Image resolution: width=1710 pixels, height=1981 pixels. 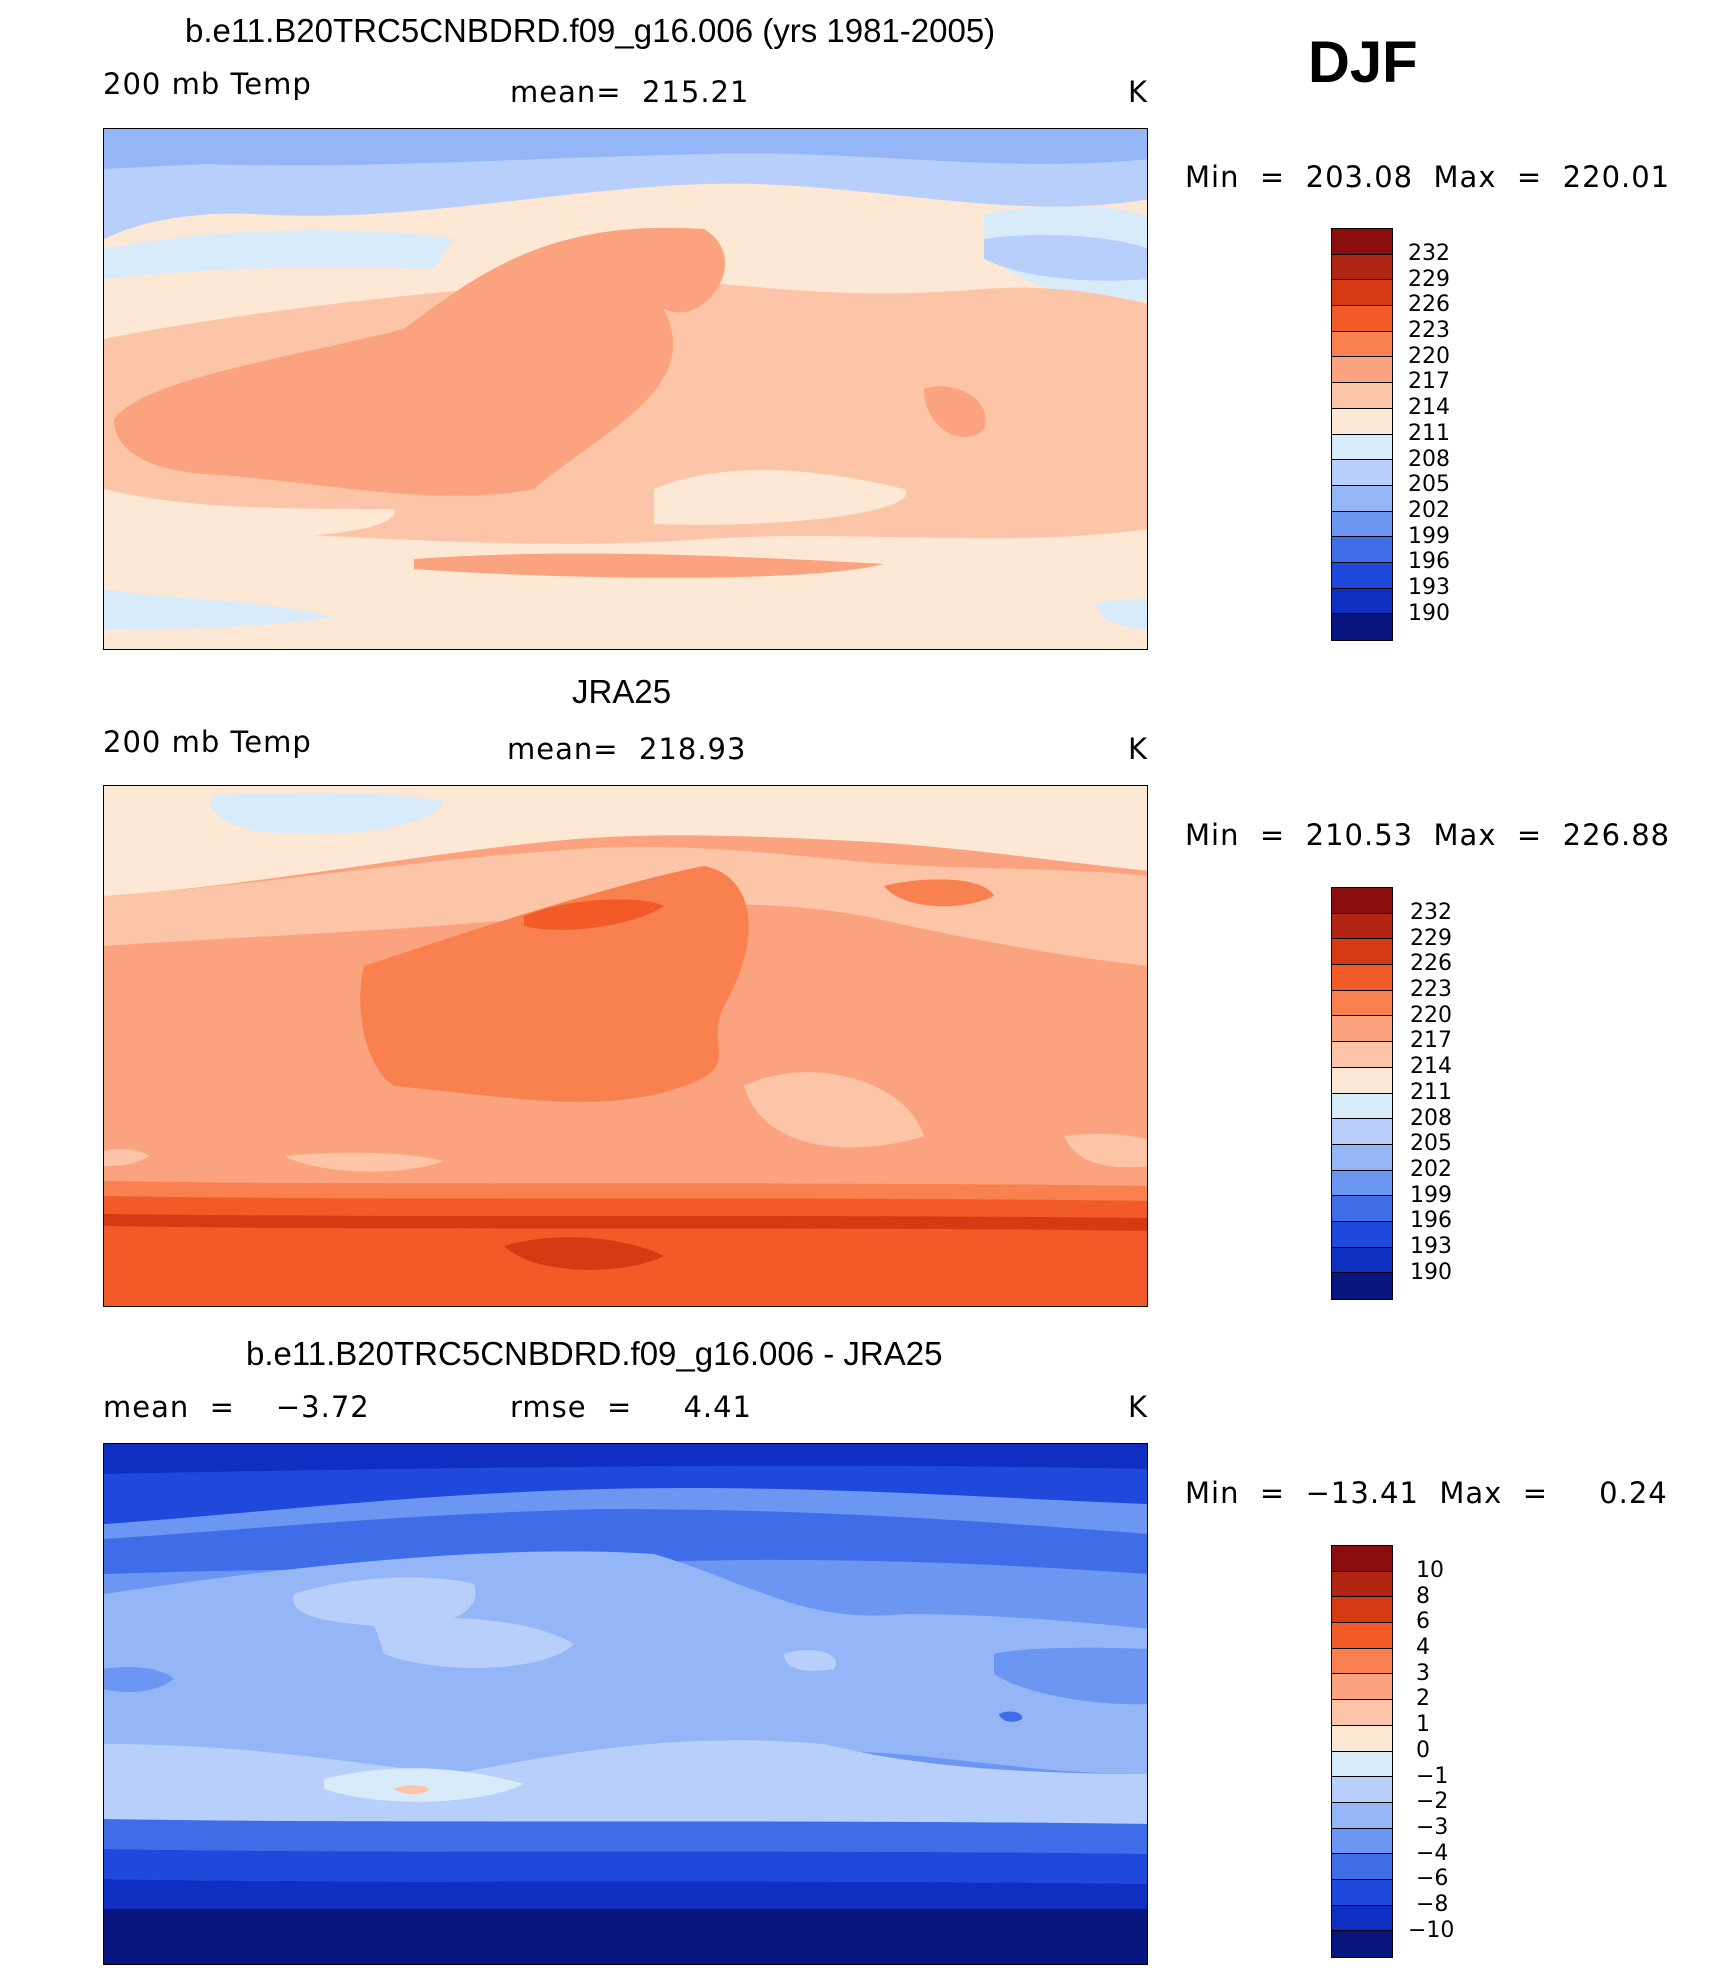 I want to click on colorbar-label: 2, so click(x=1423, y=1698).